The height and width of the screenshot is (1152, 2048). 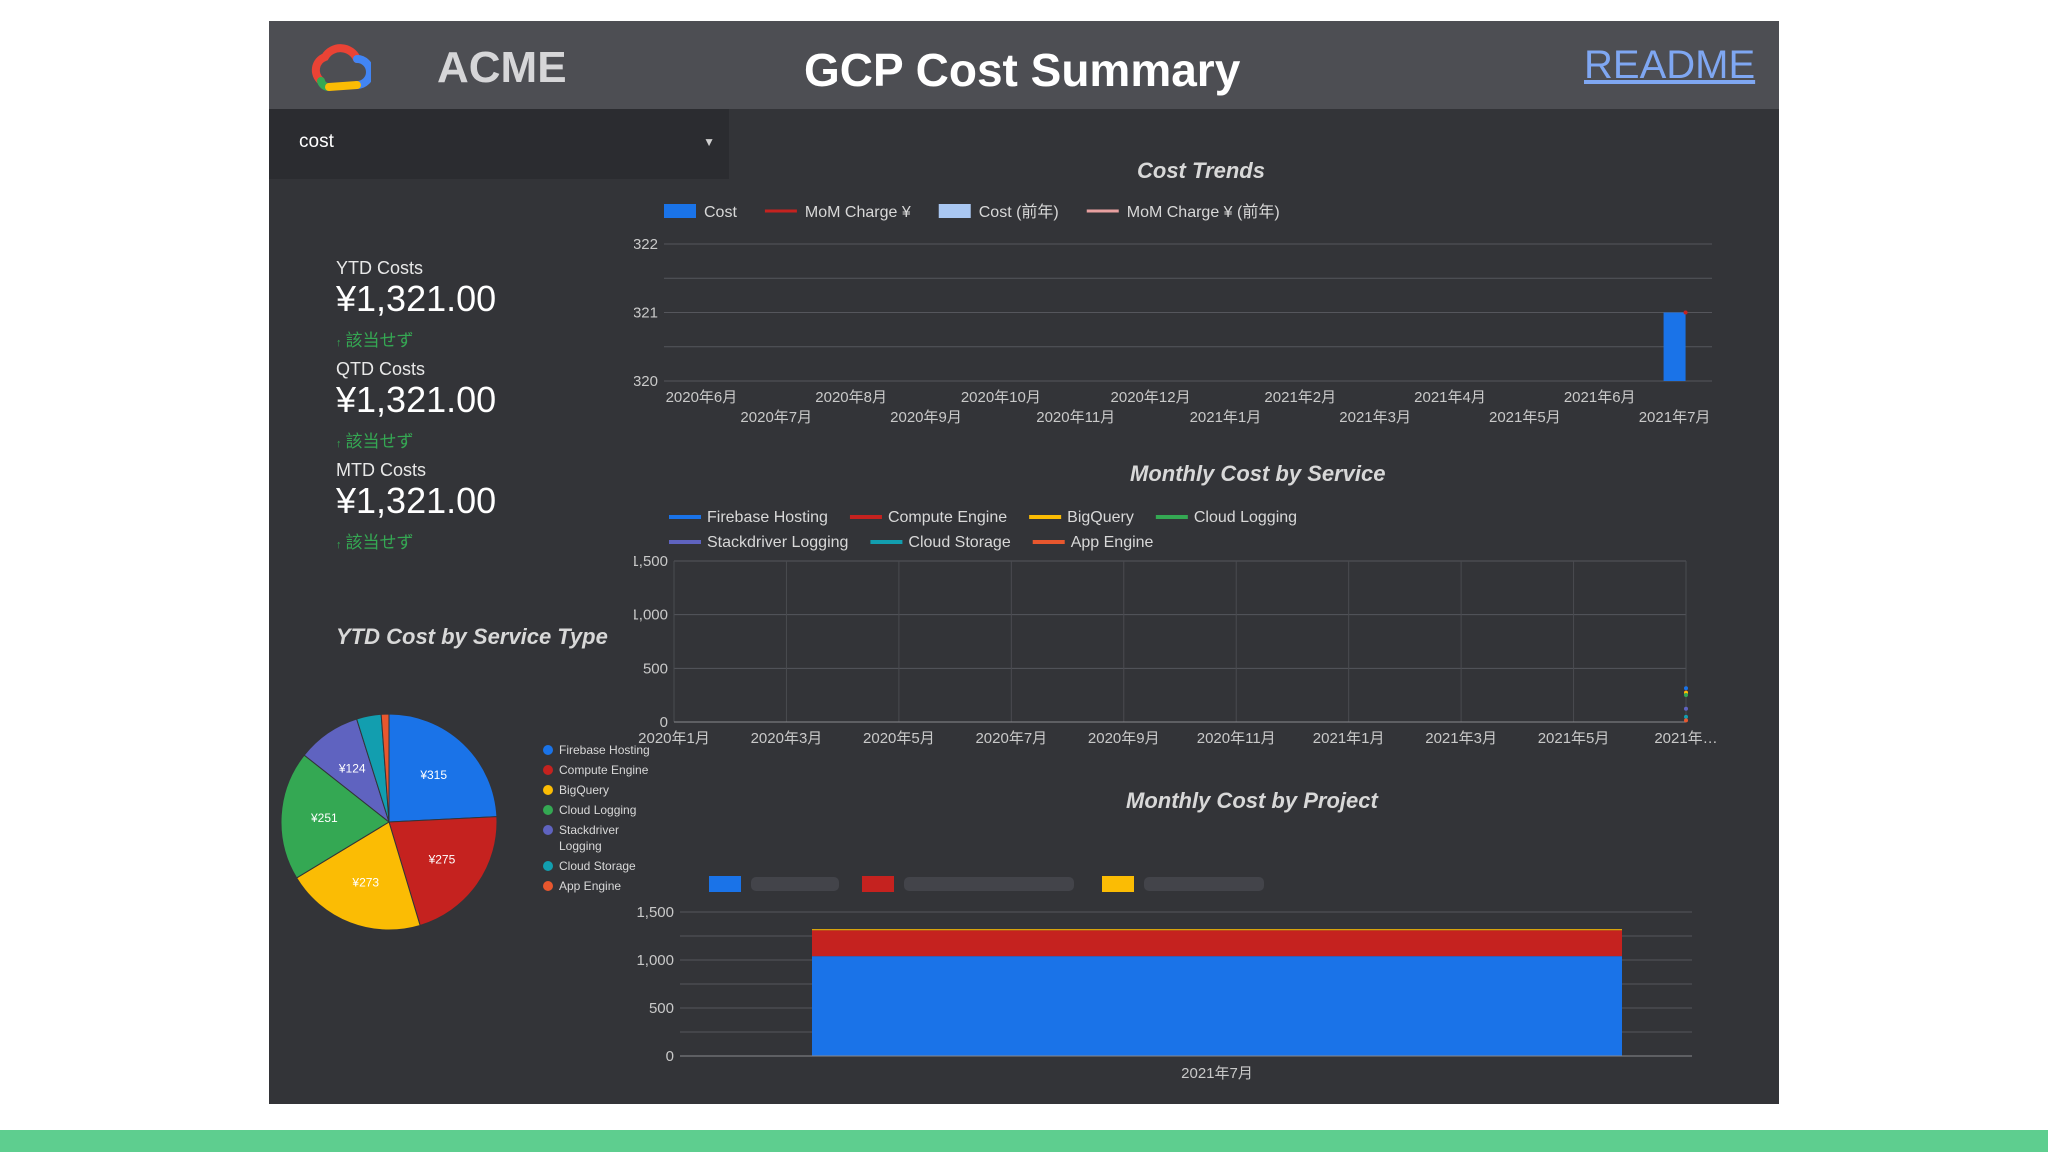 I want to click on legend-label: Cost, so click(x=720, y=212).